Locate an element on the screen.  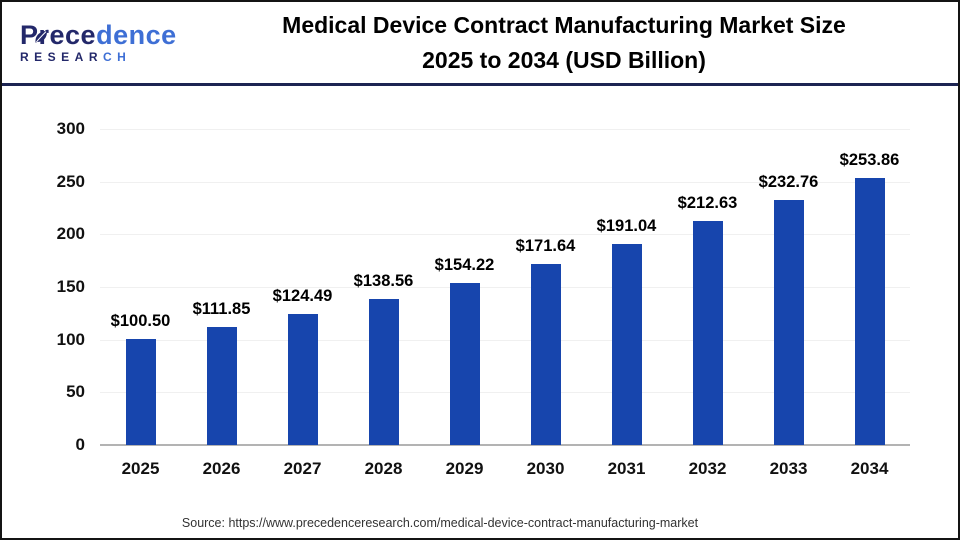
x-tick-label: 2032 is located at coordinates (707, 468).